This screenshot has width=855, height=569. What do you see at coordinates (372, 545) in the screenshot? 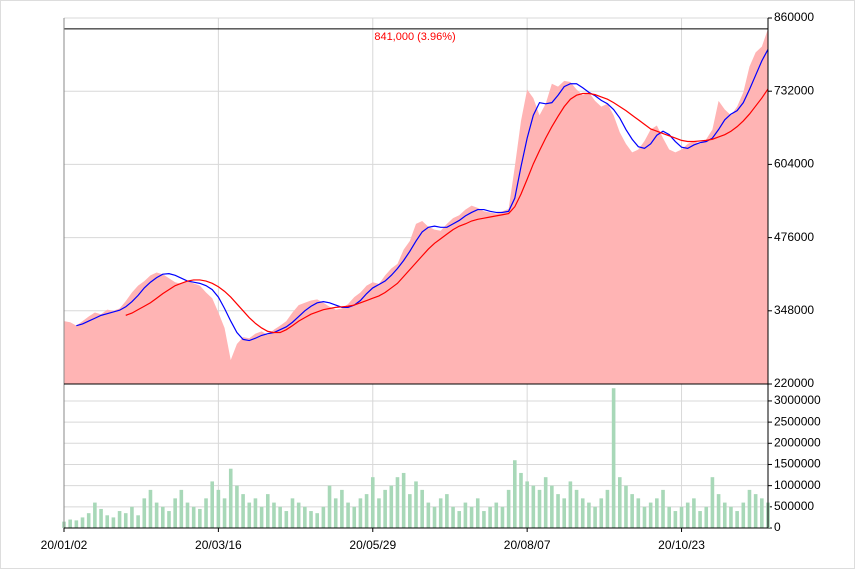
I see `x-tick-label: 20/05/29` at bounding box center [372, 545].